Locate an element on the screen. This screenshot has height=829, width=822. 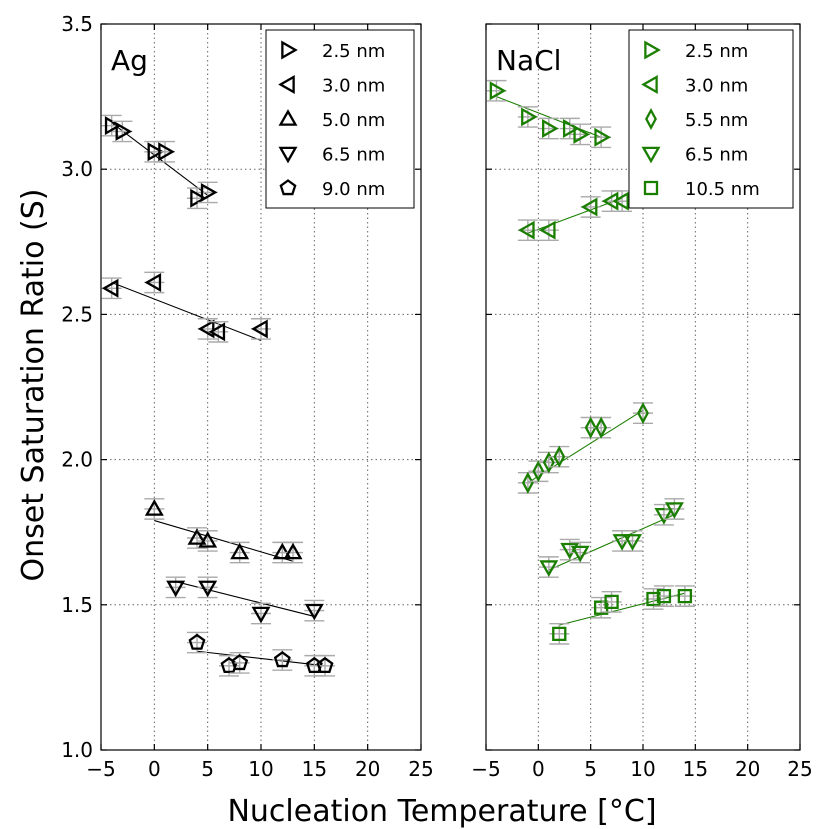
legend: 2.5 nm 3.0 nm 5.0 nm 6.5 nm 9.0 nm is located at coordinates (340, 119).